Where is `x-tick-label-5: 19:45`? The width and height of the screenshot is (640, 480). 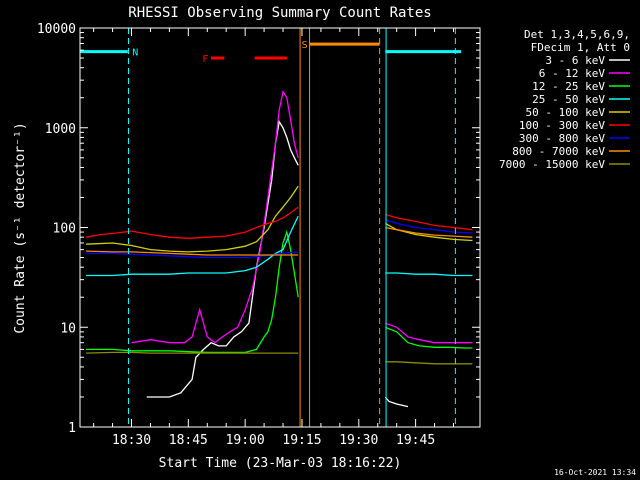 x-tick-label-5: 19:45 is located at coordinates (415, 440).